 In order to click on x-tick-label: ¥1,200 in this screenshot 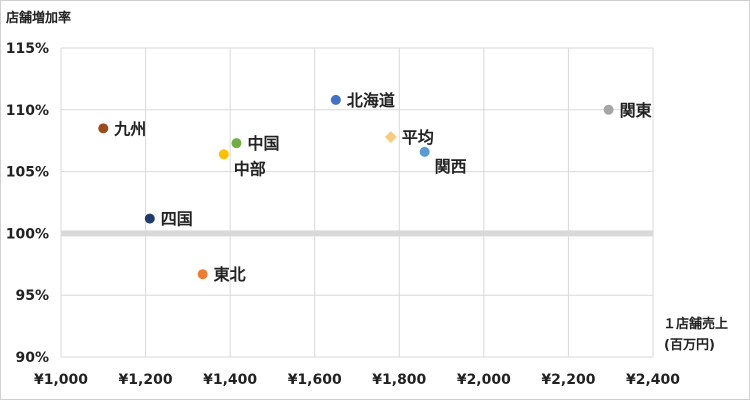, I will do `click(146, 380)`.